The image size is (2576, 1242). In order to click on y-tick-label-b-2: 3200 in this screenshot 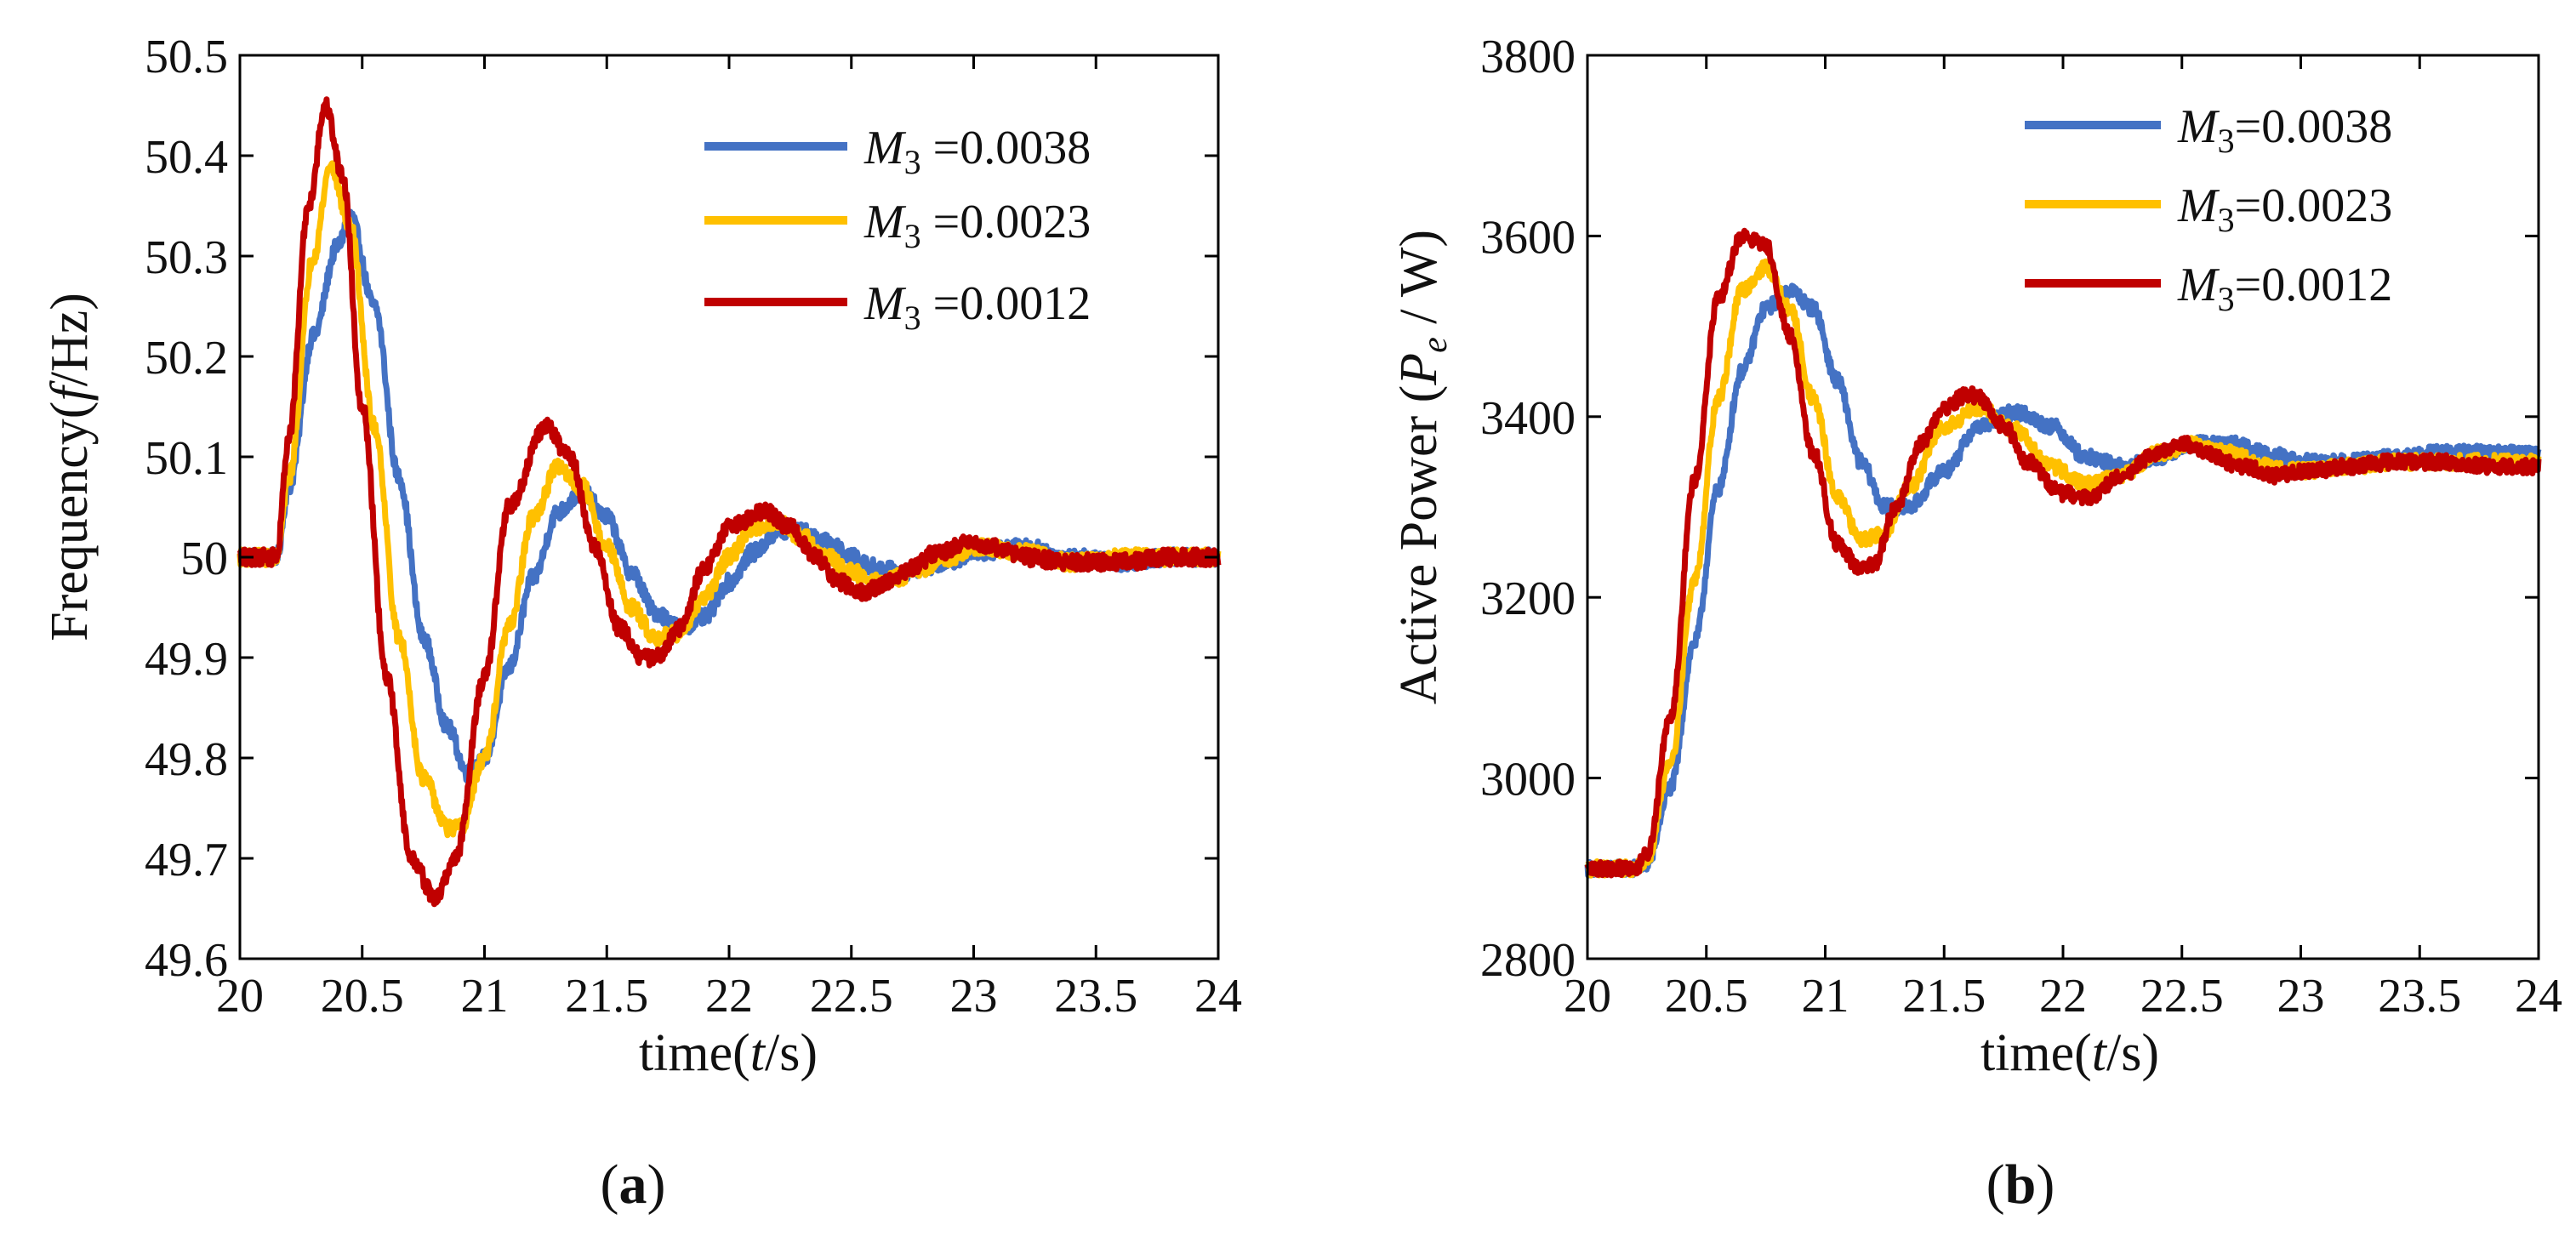, I will do `click(1528, 599)`.